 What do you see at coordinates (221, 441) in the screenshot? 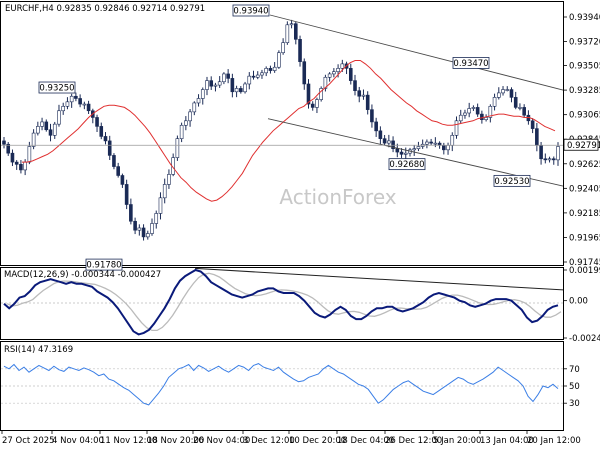
I see `time-tick-label: 26 Nov 04:00` at bounding box center [221, 441].